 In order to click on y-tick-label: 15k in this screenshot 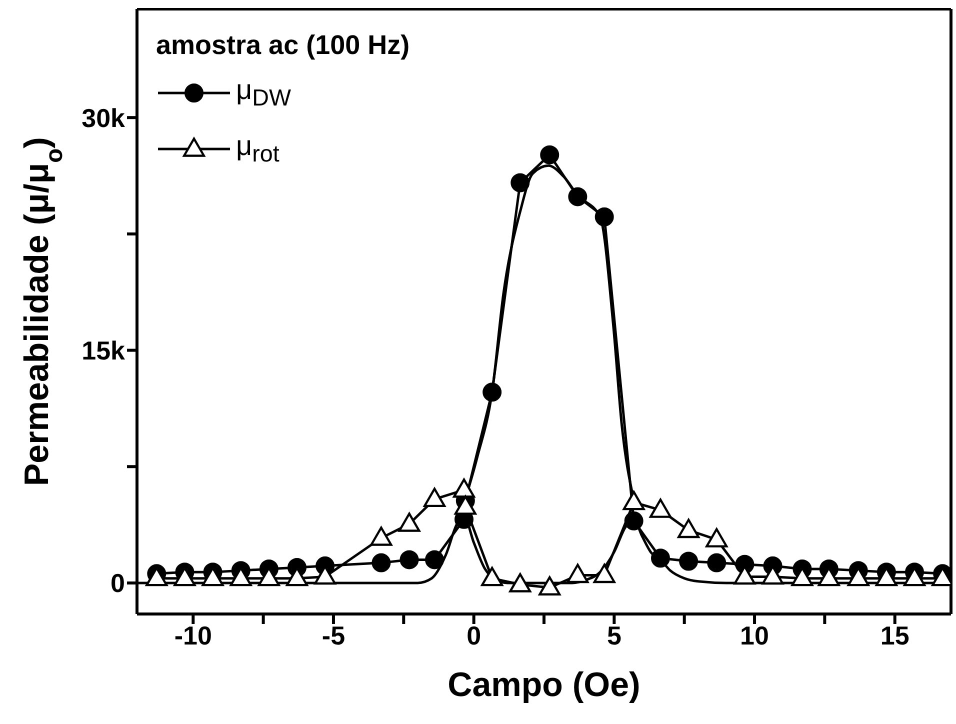, I will do `click(104, 351)`.